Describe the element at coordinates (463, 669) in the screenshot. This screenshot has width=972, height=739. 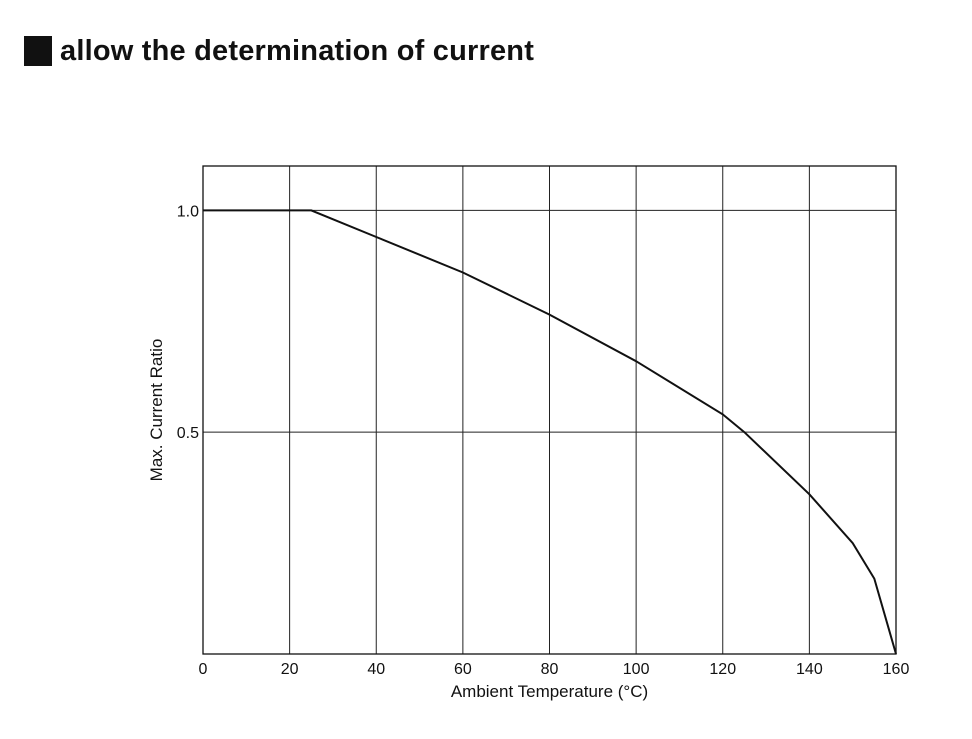
I see `x-tick-label: 60` at that location.